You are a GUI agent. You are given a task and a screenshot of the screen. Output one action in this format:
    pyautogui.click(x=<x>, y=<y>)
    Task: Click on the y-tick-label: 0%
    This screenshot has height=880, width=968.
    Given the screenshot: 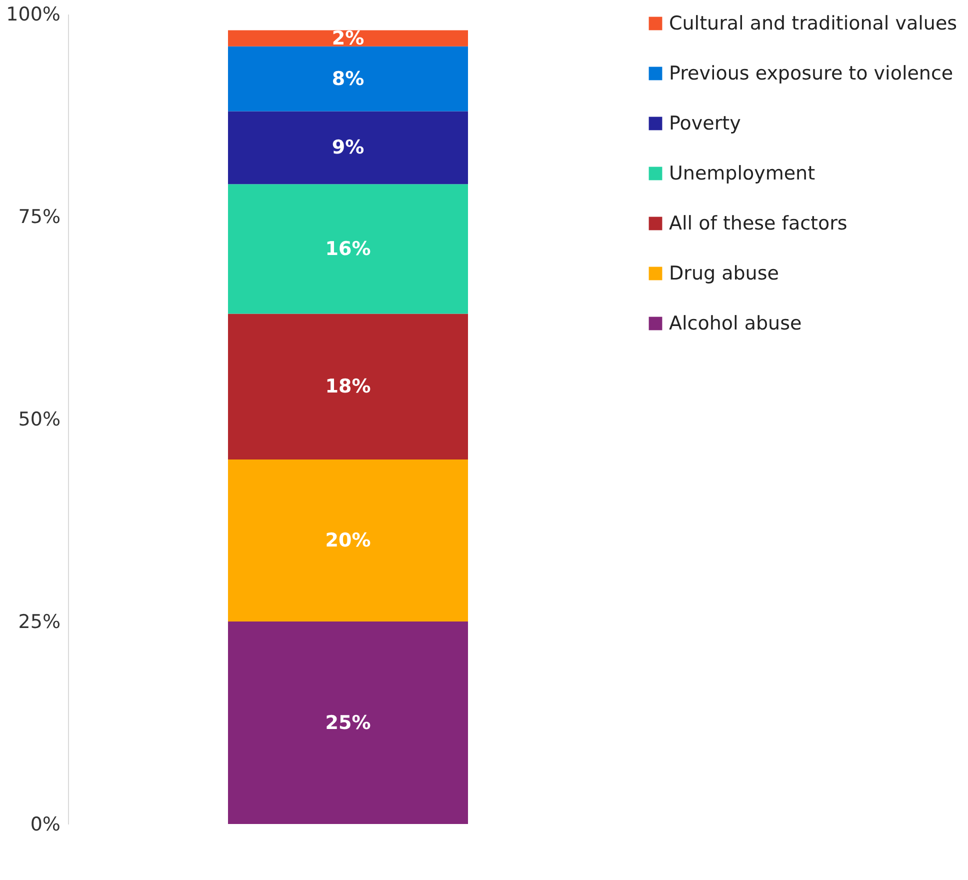 What is the action you would take?
    pyautogui.click(x=45, y=825)
    